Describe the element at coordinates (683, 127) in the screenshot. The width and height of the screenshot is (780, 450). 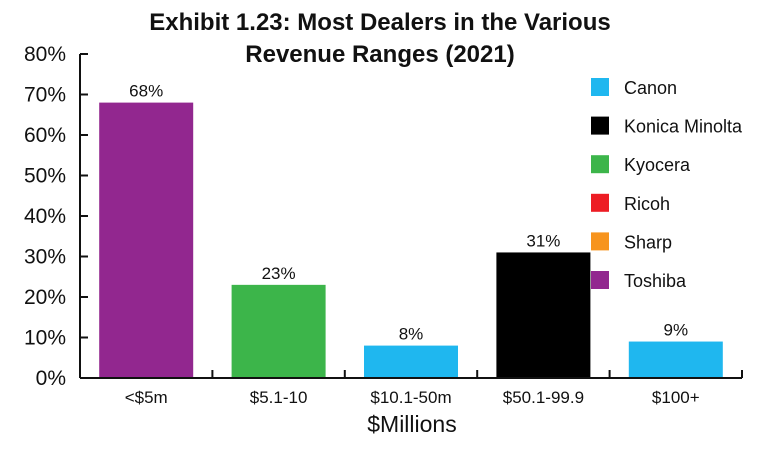
I see `legend-label: Konica Minolta` at that location.